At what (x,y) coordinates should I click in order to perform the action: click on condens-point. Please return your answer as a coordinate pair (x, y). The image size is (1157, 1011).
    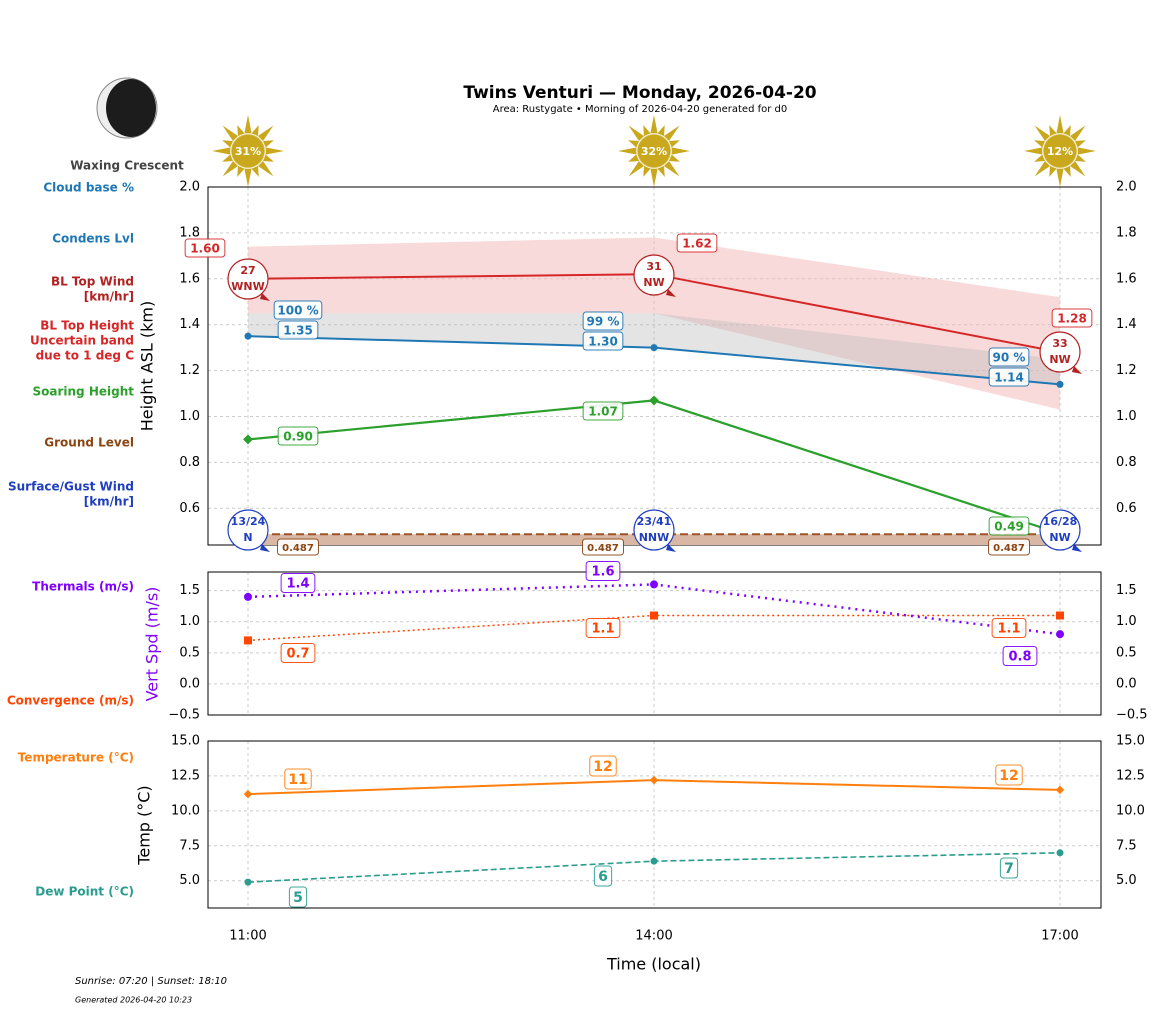
    Looking at the image, I should click on (654, 348).